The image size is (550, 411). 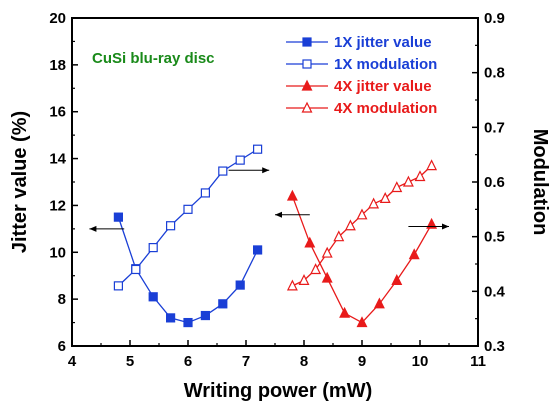 What do you see at coordinates (495, 291) in the screenshot?
I see `y2-tick-label: 0.4` at bounding box center [495, 291].